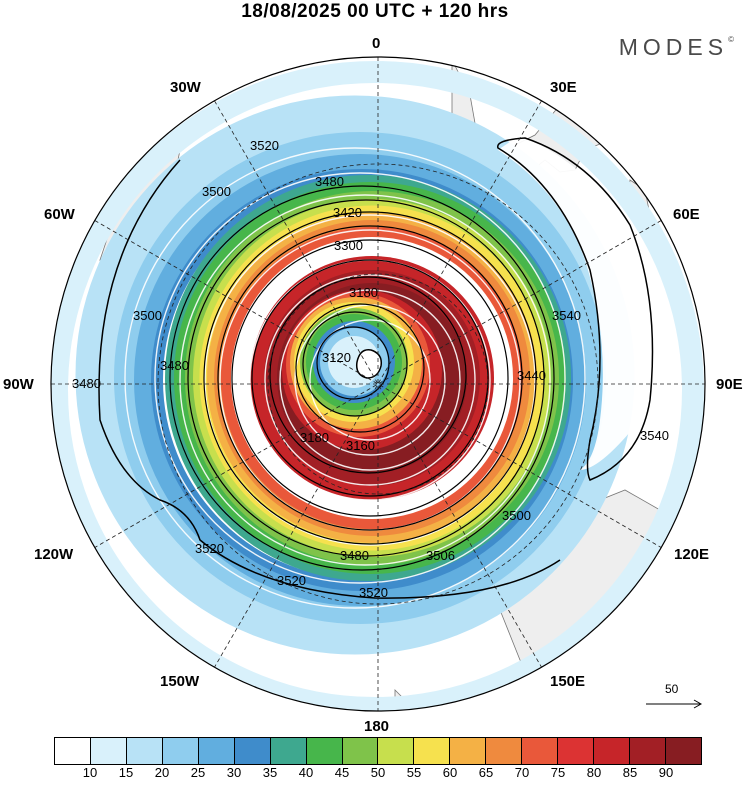 This screenshot has height=787, width=750. What do you see at coordinates (414, 772) in the screenshot?
I see `colorbar-tick-label: 55` at bounding box center [414, 772].